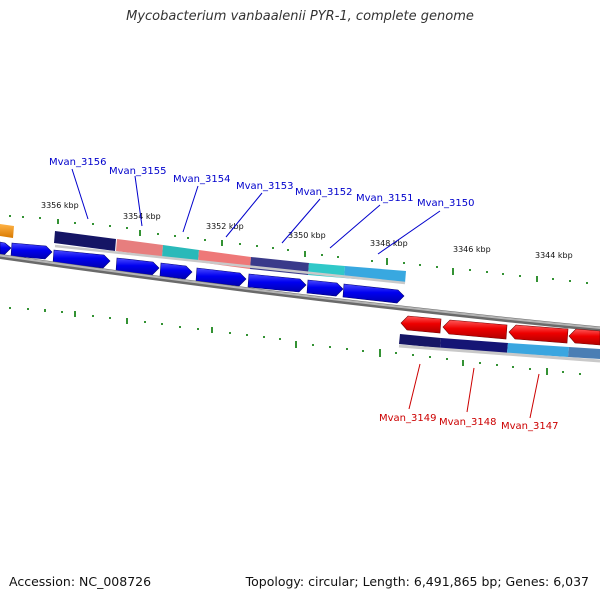 The height and width of the screenshot is (600, 600). I want to click on upper-scale-ticks, so click(298, 249).